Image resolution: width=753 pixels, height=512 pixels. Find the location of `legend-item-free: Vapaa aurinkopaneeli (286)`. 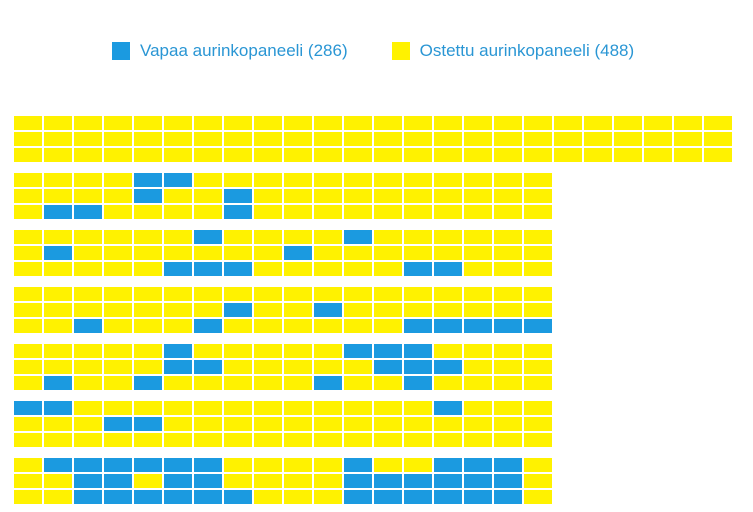

legend-item-free: Vapaa aurinkopaneeli (286) is located at coordinates (230, 51).